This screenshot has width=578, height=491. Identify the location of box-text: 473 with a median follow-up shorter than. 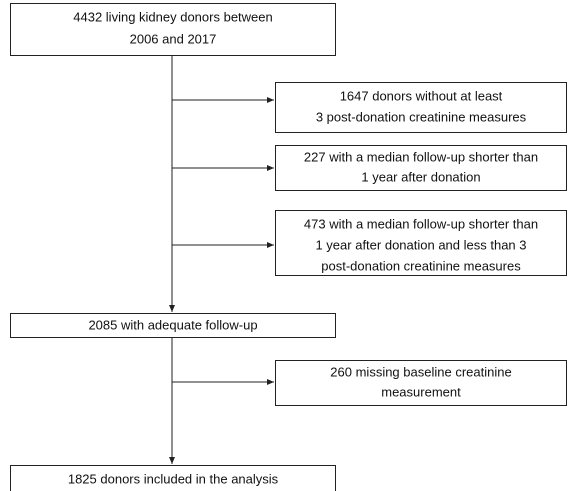
(421, 223).